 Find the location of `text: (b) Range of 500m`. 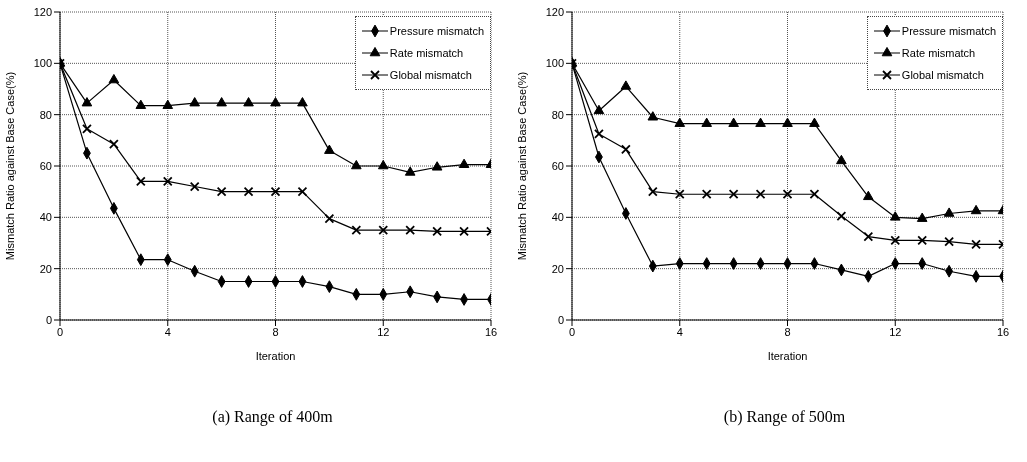

text: (b) Range of 500m is located at coordinates (784, 417).